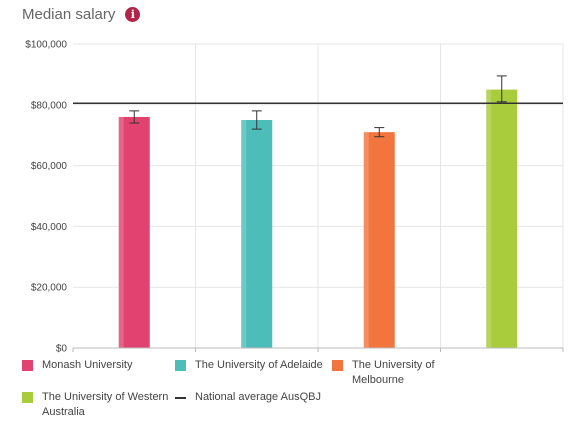 This screenshot has width=576, height=423. Describe the element at coordinates (105, 397) in the screenshot. I see `legend-label-line1: The University of Western` at that location.